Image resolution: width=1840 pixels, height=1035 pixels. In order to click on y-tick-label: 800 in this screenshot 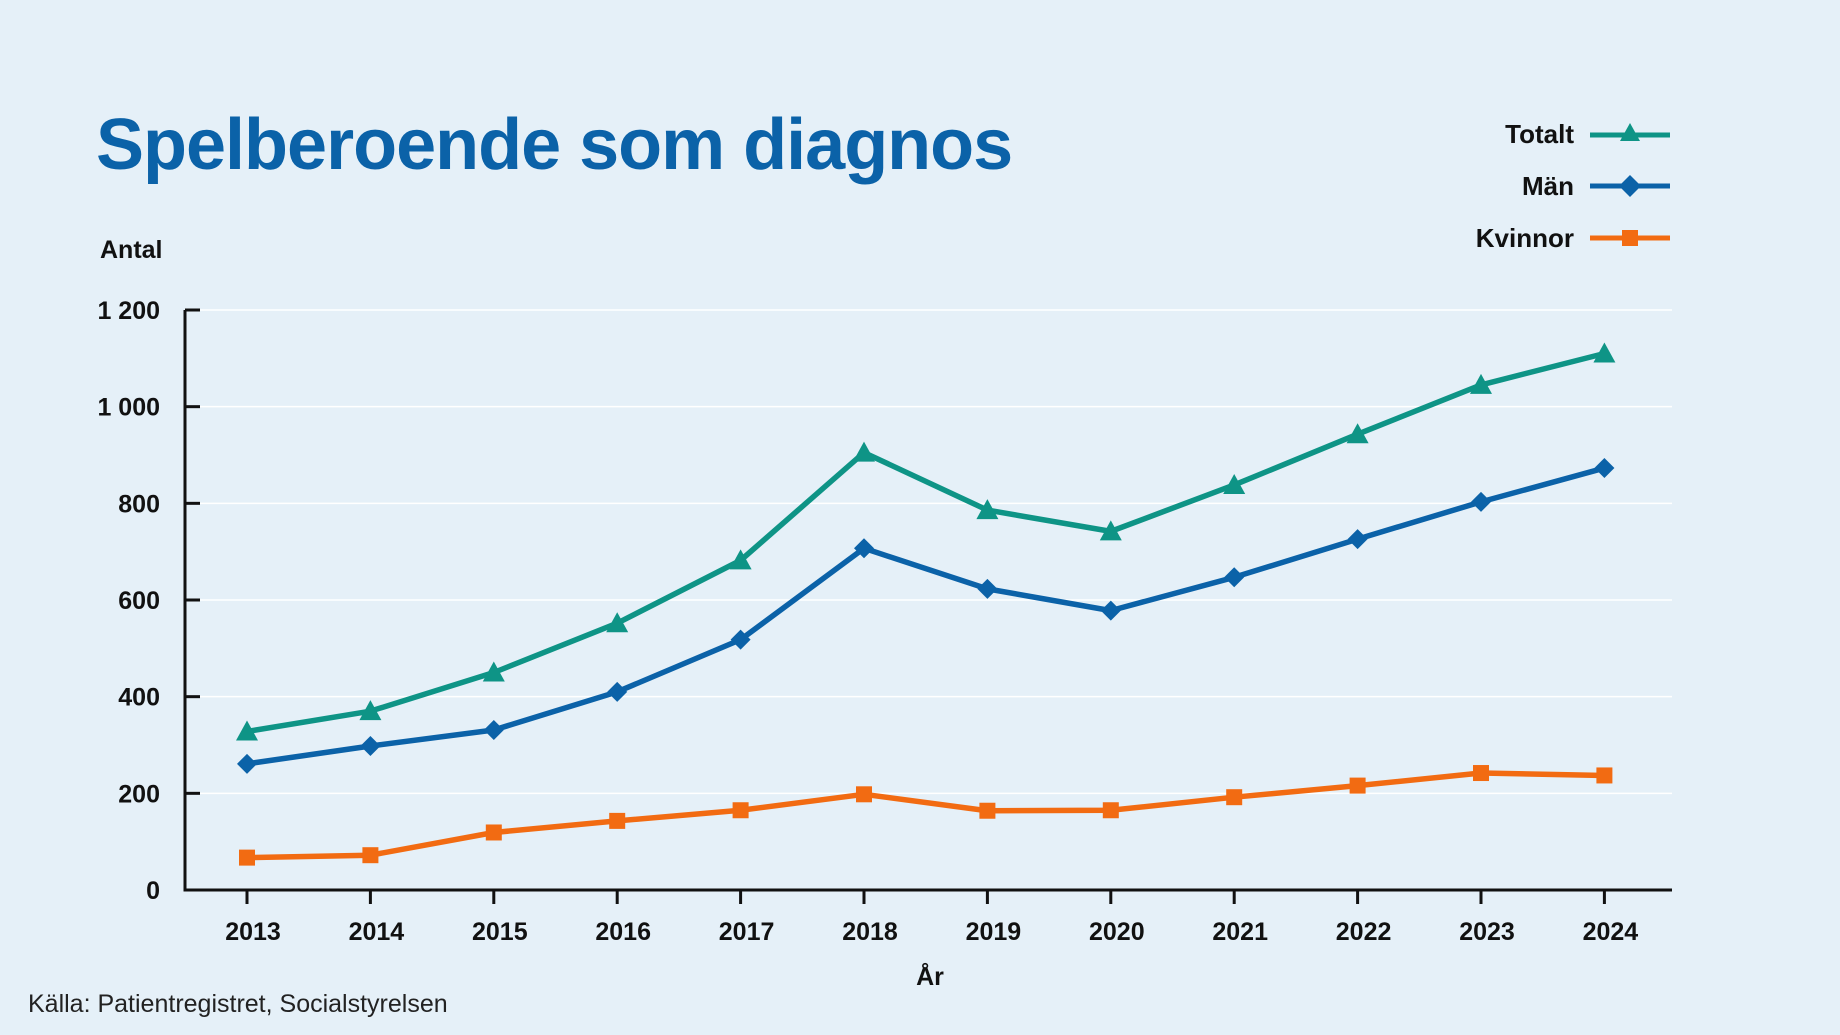, I will do `click(139, 504)`.